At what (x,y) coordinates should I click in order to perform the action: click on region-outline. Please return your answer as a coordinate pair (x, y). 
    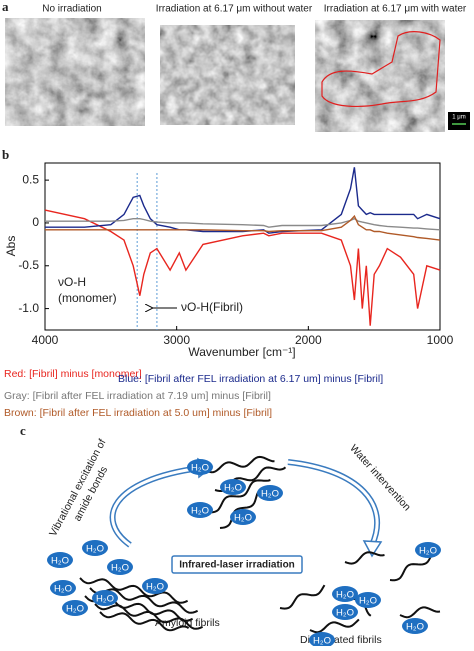
    Looking at the image, I should click on (381, 69).